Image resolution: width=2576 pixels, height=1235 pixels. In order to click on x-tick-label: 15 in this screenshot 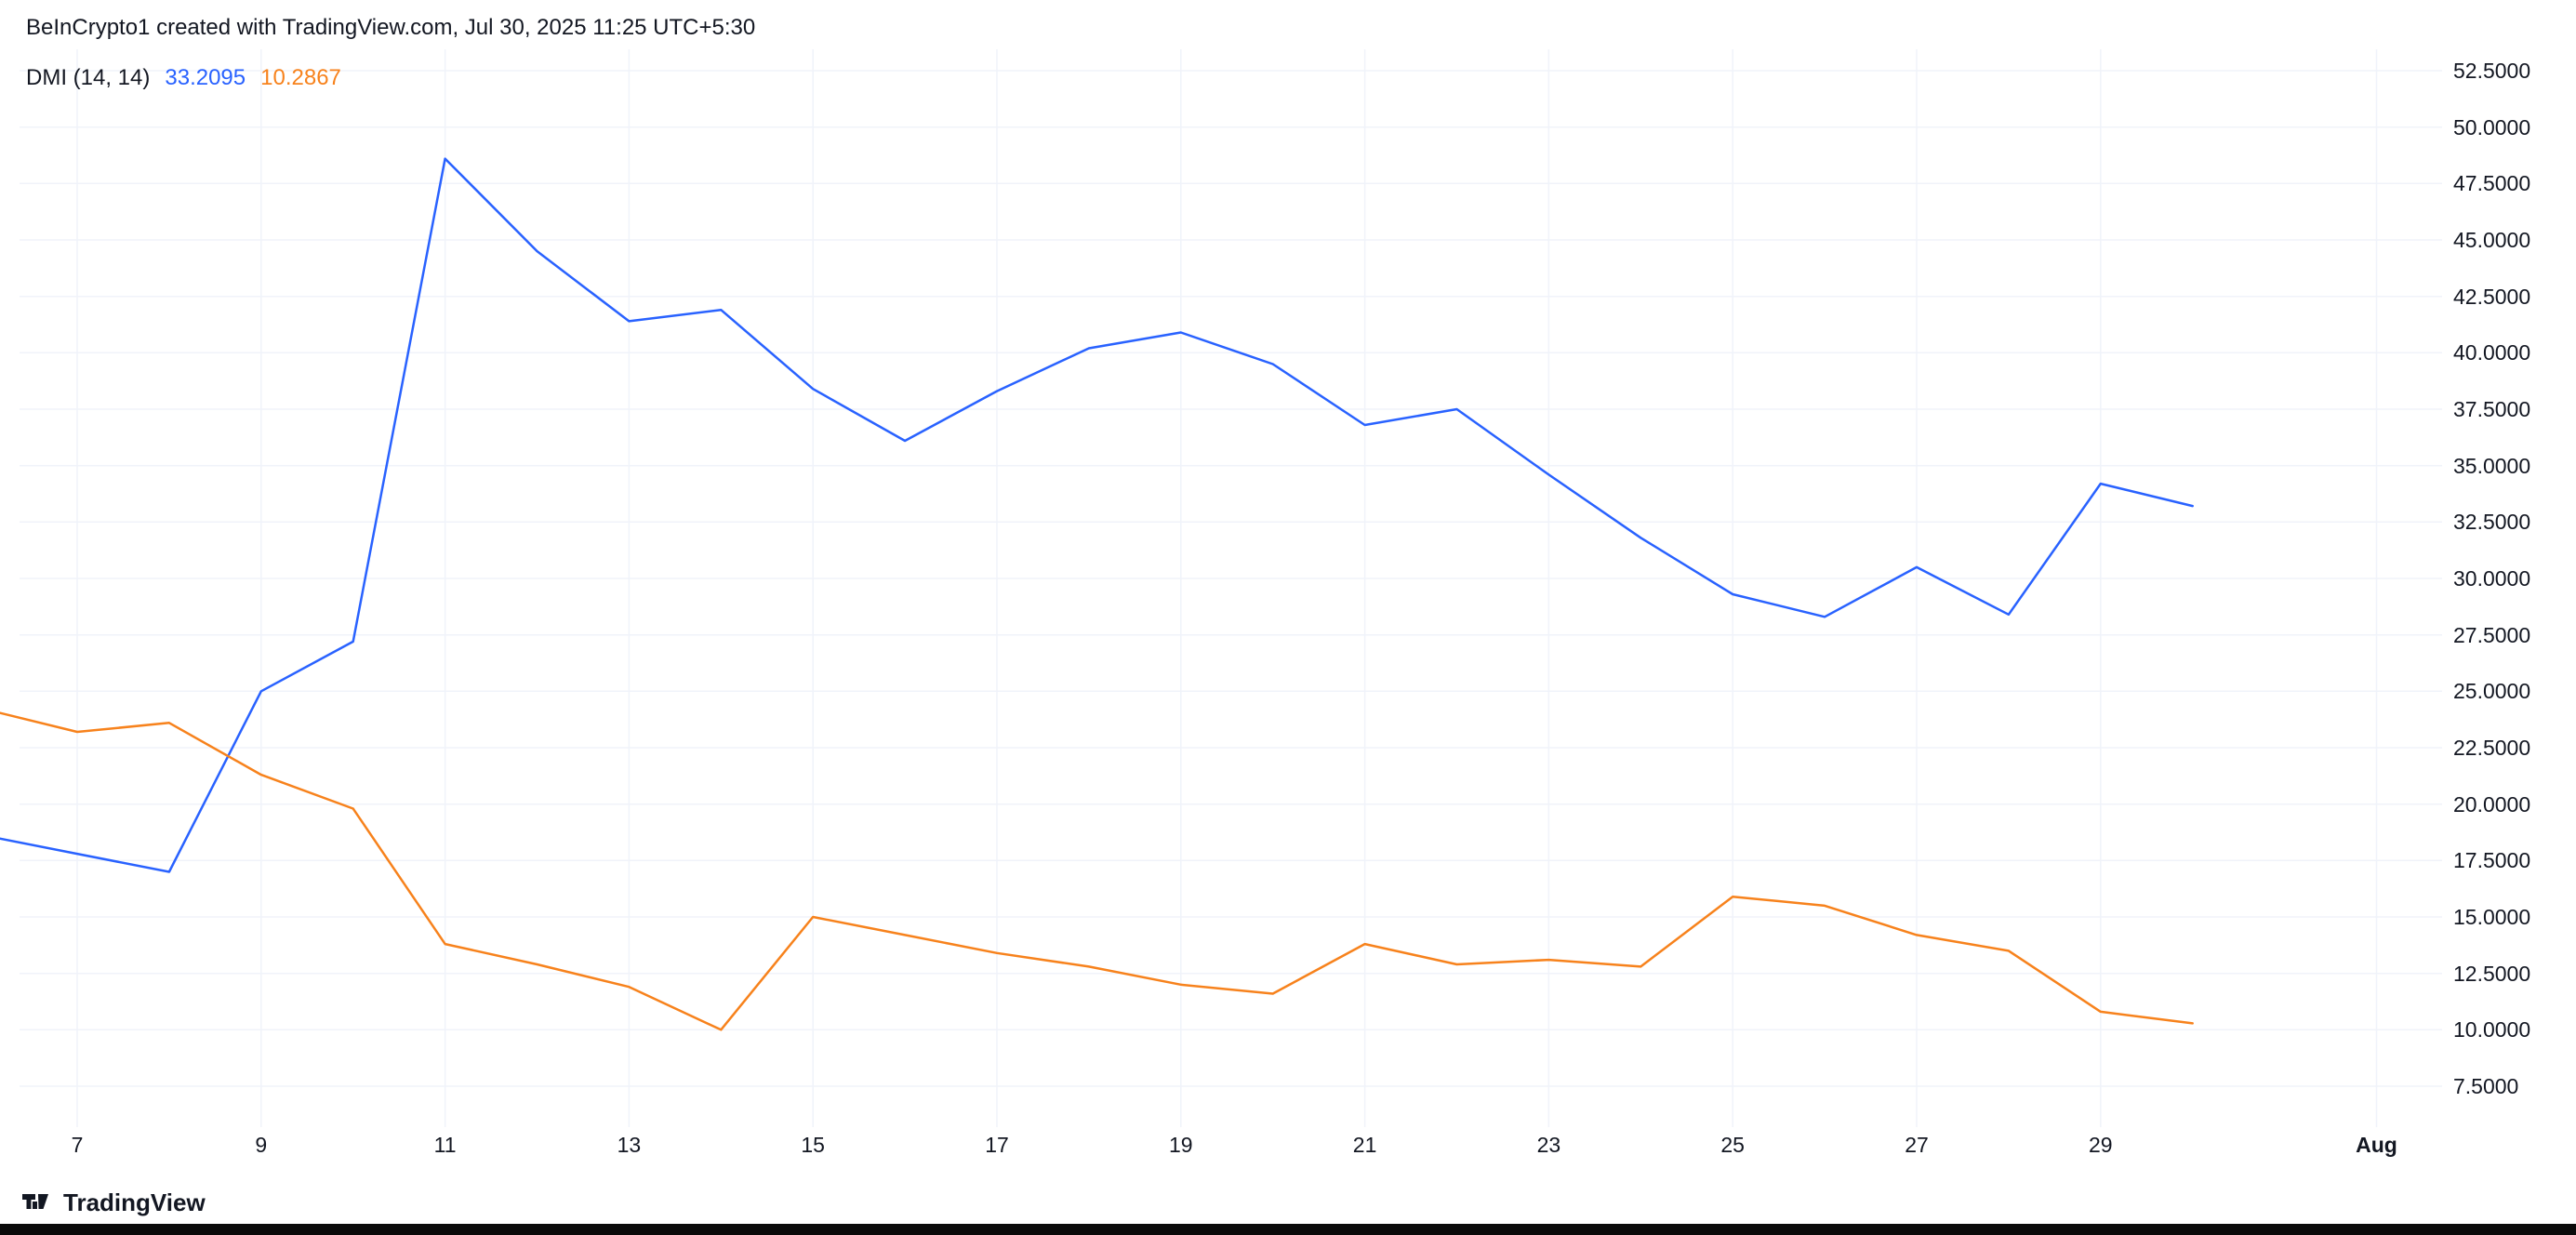, I will do `click(813, 1145)`.